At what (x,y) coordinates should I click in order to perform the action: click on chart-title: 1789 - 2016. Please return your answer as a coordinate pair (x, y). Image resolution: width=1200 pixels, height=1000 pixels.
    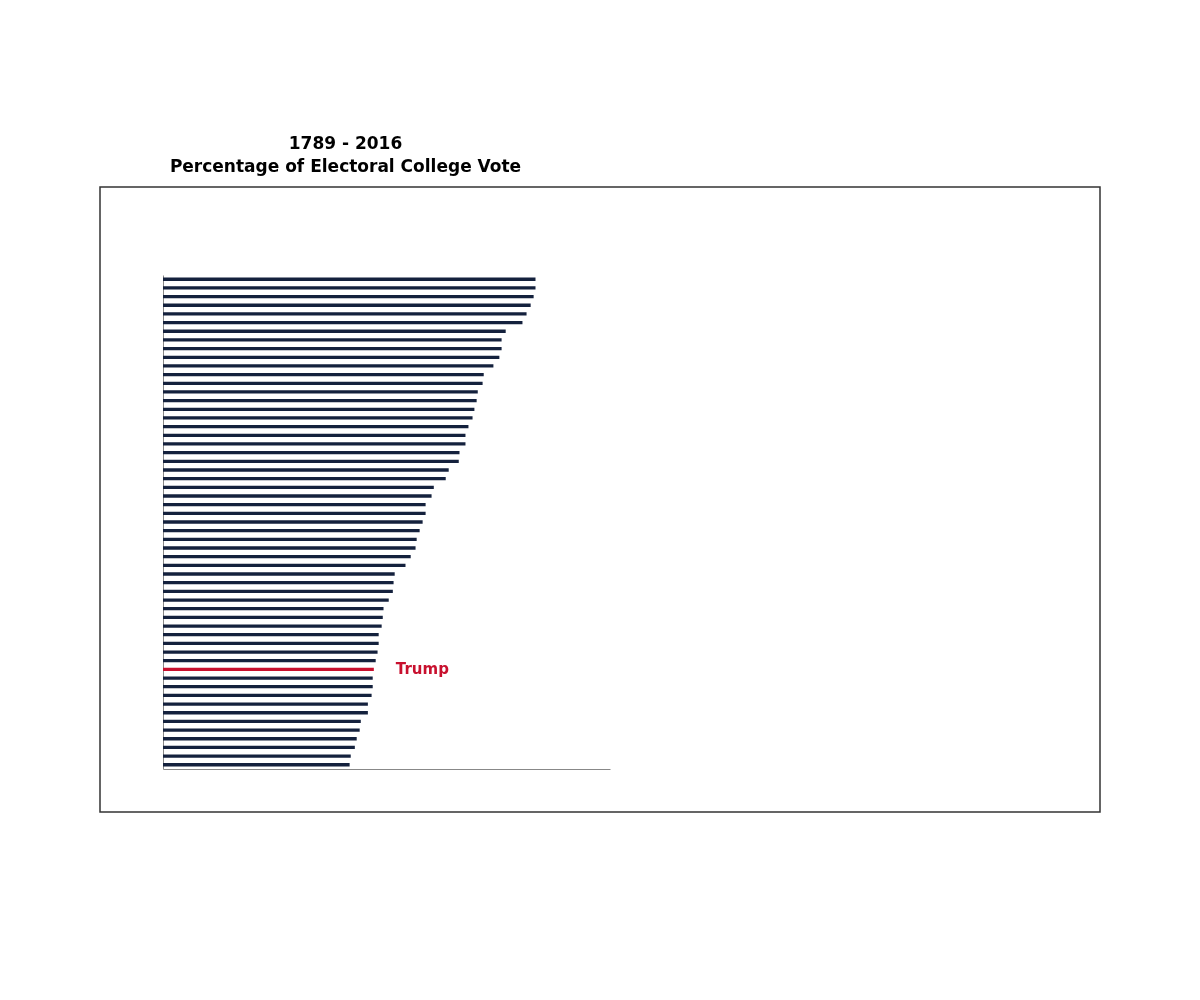
    Looking at the image, I should click on (345, 143).